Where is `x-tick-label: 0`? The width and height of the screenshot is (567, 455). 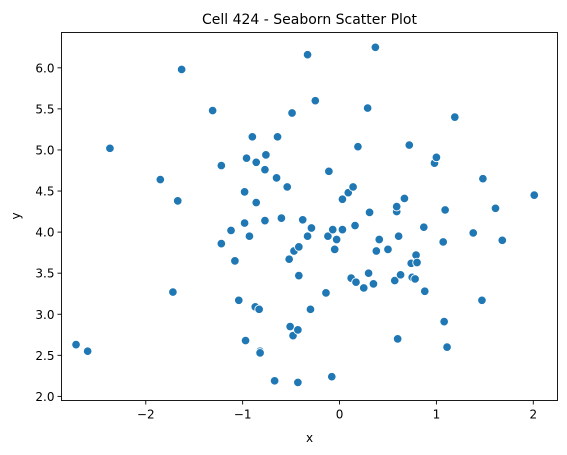 x-tick-label: 0 is located at coordinates (340, 415).